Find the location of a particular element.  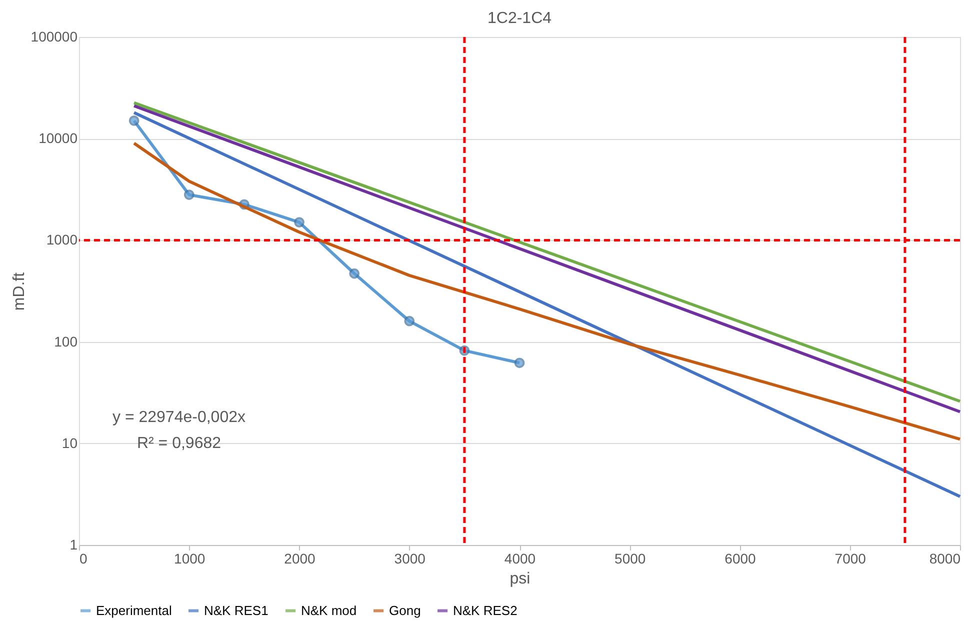

x-axis-title: psi is located at coordinates (520, 579).